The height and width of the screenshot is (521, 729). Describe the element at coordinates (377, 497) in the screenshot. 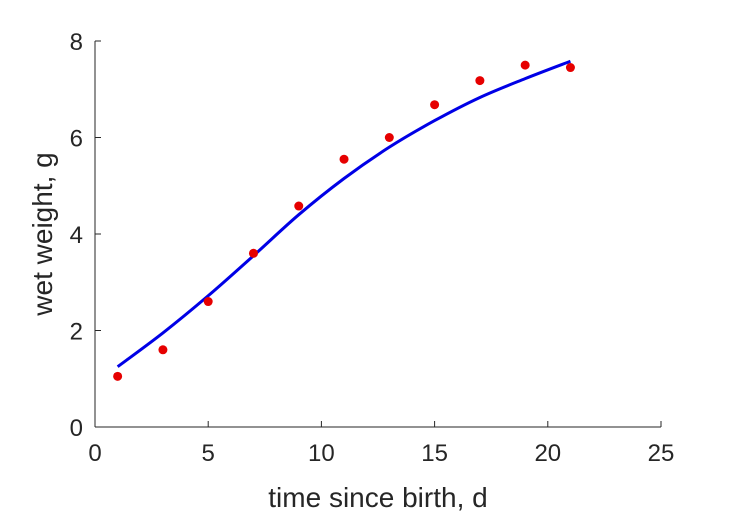

I see `x-axis-label: time since birth, d` at that location.